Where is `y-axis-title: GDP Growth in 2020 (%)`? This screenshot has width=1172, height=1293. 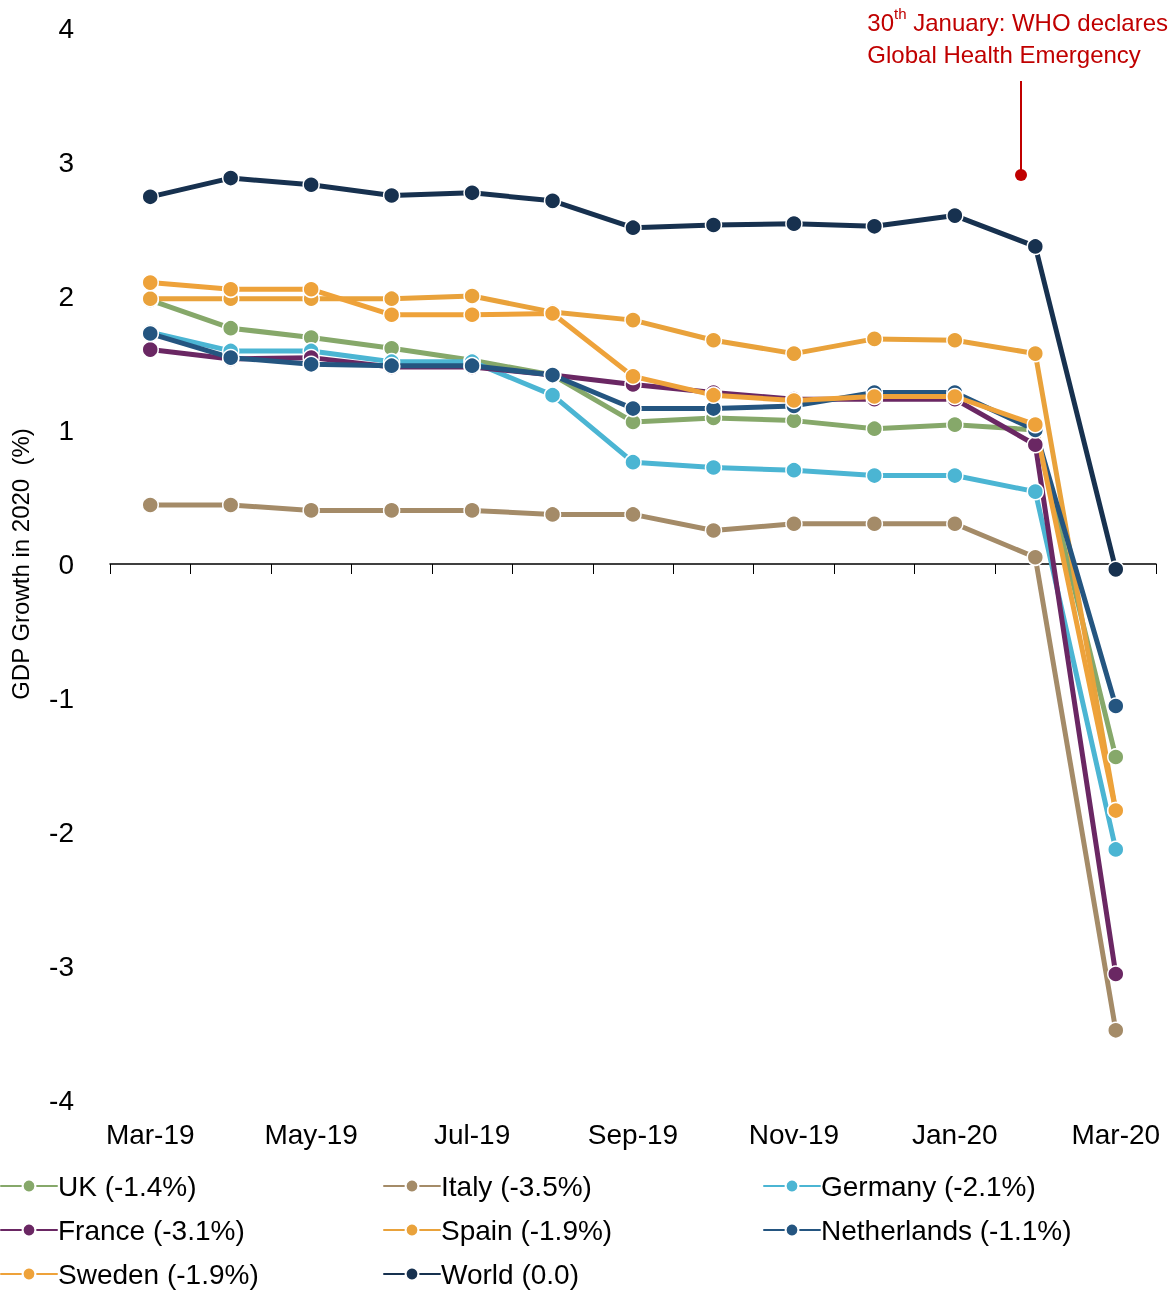
y-axis-title: GDP Growth in 2020 (%) is located at coordinates (20, 564).